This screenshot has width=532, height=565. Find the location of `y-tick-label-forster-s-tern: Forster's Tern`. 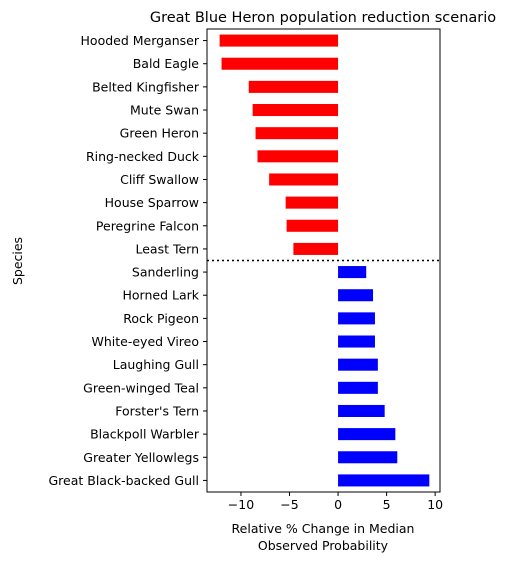

y-tick-label-forster-s-tern: Forster's Tern is located at coordinates (157, 410).